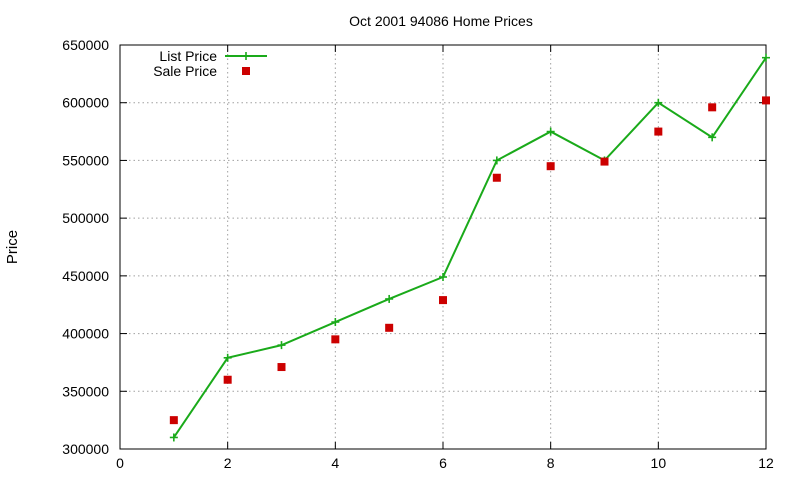 This screenshot has height=480, width=800. Describe the element at coordinates (335, 463) in the screenshot. I see `x-tick-label: 4` at that location.